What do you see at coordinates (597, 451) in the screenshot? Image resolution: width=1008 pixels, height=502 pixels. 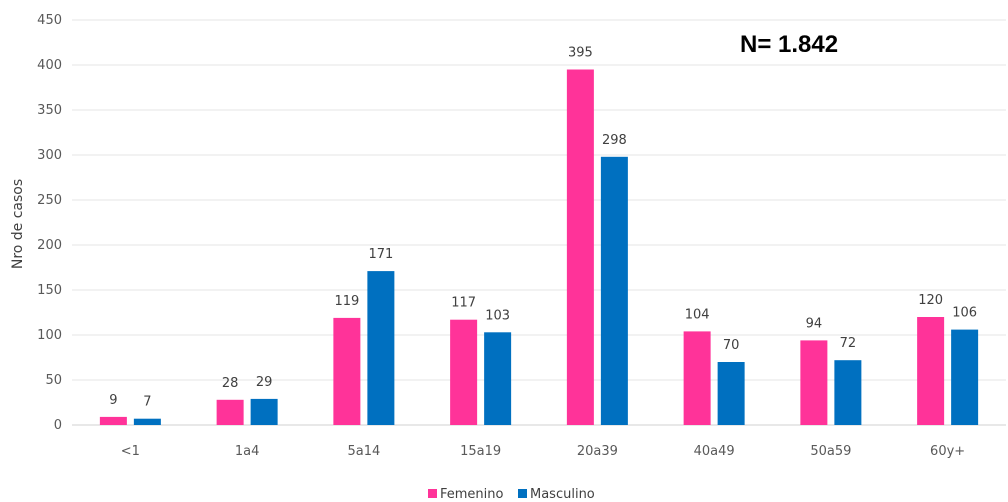 I see `x-tick-label: 20a39` at bounding box center [597, 451].